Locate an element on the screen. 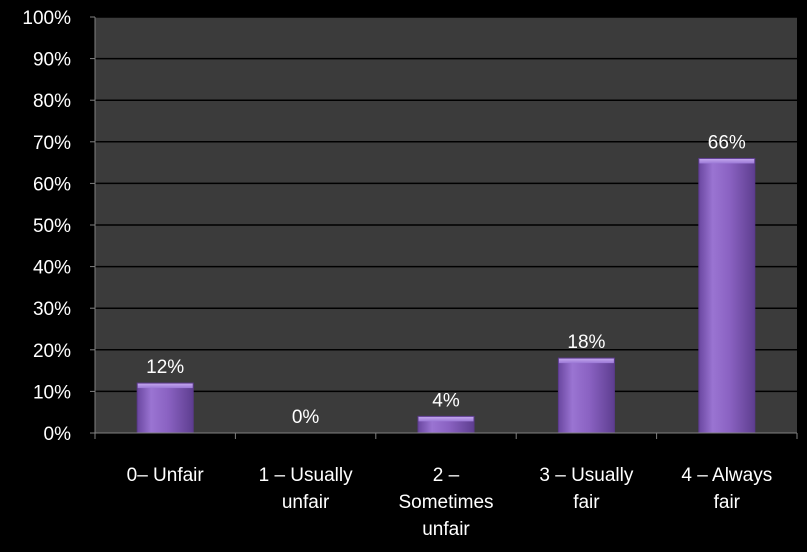  x-category-label-line: Sometimes is located at coordinates (445, 502).